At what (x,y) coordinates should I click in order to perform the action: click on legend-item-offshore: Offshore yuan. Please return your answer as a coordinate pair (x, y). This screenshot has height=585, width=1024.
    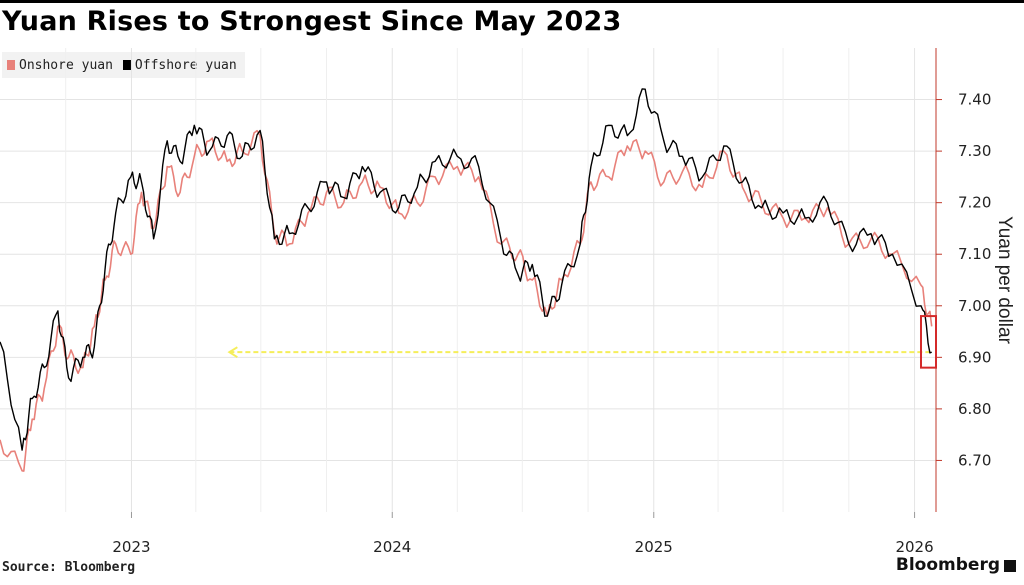
    Looking at the image, I should click on (179, 65).